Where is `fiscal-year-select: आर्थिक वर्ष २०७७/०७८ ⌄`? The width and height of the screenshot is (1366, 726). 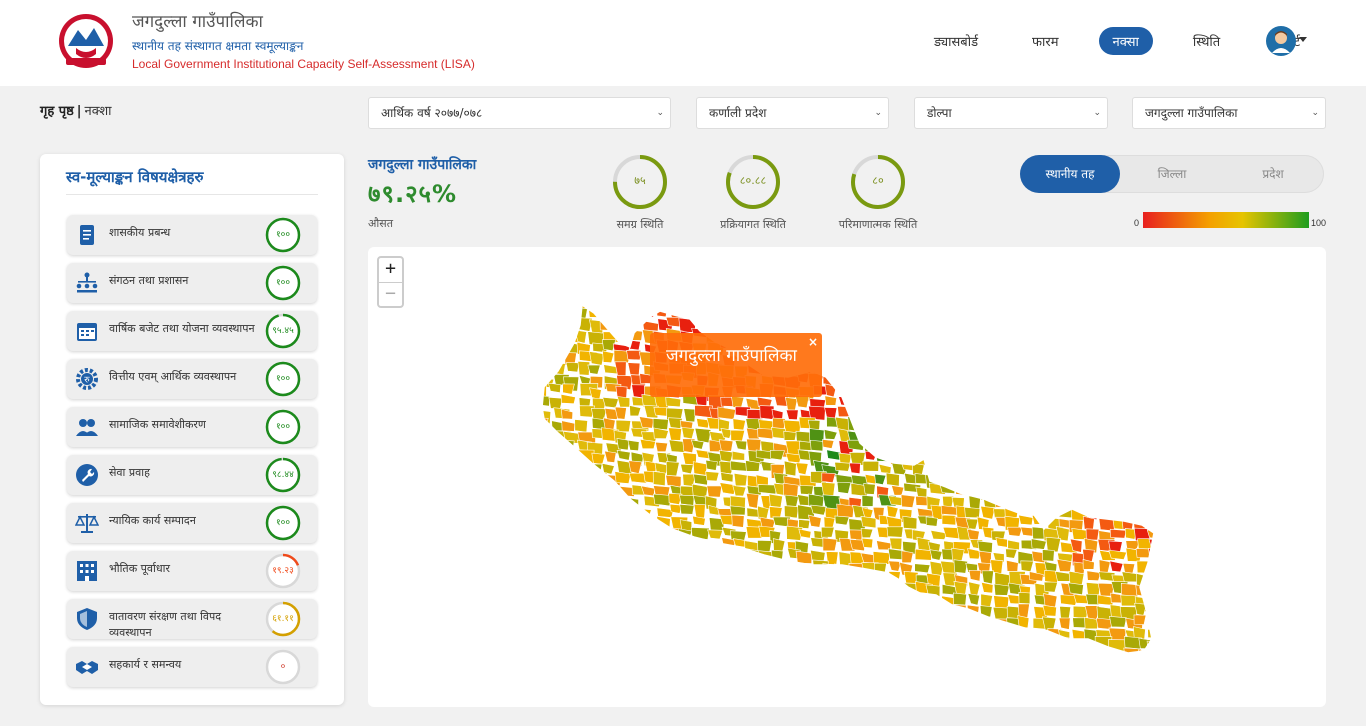
fiscal-year-select: आर्थिक वर्ष २०७७/०७८ ⌄ is located at coordinates (519, 113).